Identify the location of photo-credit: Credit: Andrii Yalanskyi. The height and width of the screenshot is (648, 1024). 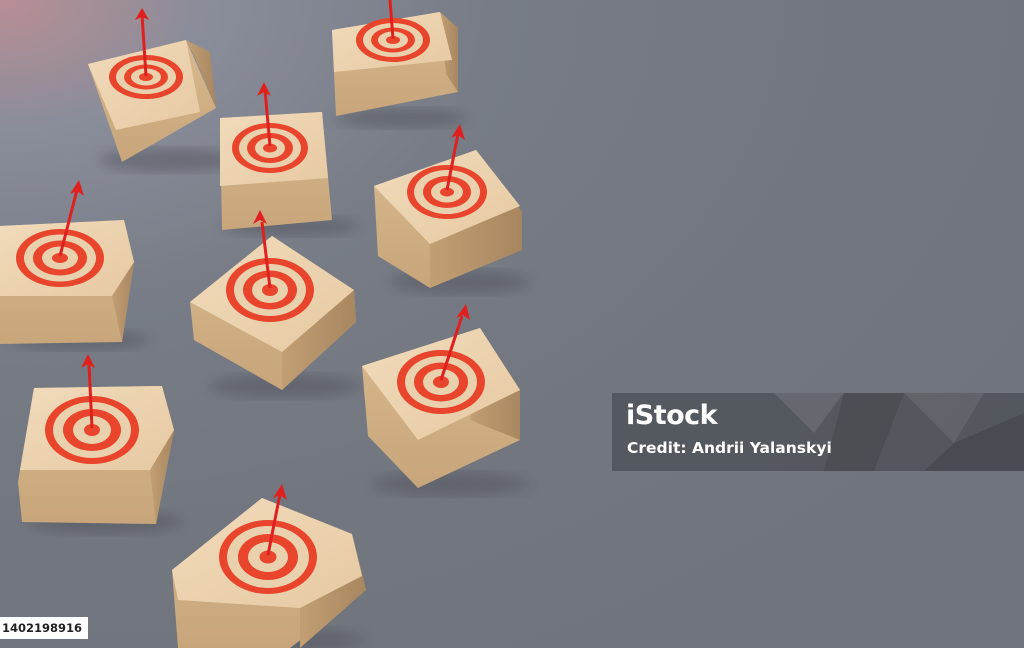
(729, 448).